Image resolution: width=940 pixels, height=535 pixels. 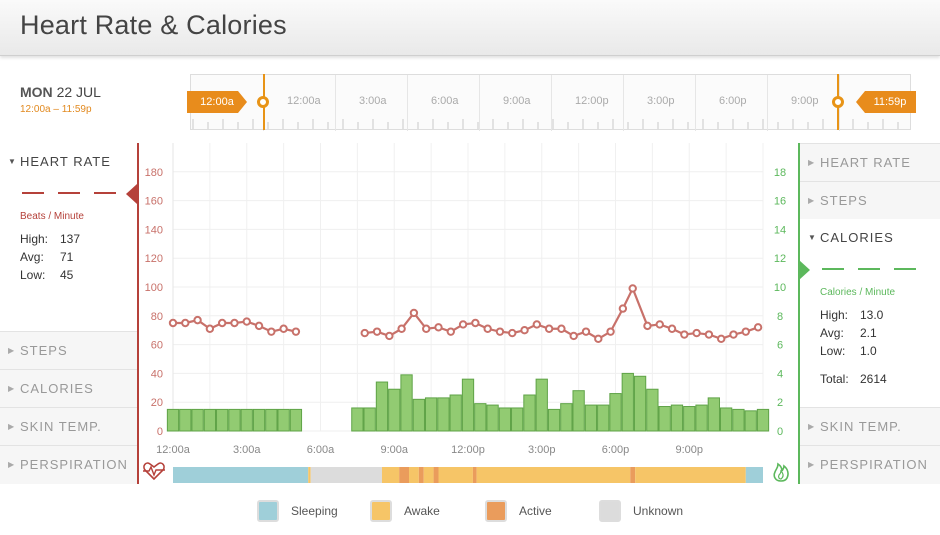 I want to click on y-left-tick-label: 0, so click(x=160, y=432).